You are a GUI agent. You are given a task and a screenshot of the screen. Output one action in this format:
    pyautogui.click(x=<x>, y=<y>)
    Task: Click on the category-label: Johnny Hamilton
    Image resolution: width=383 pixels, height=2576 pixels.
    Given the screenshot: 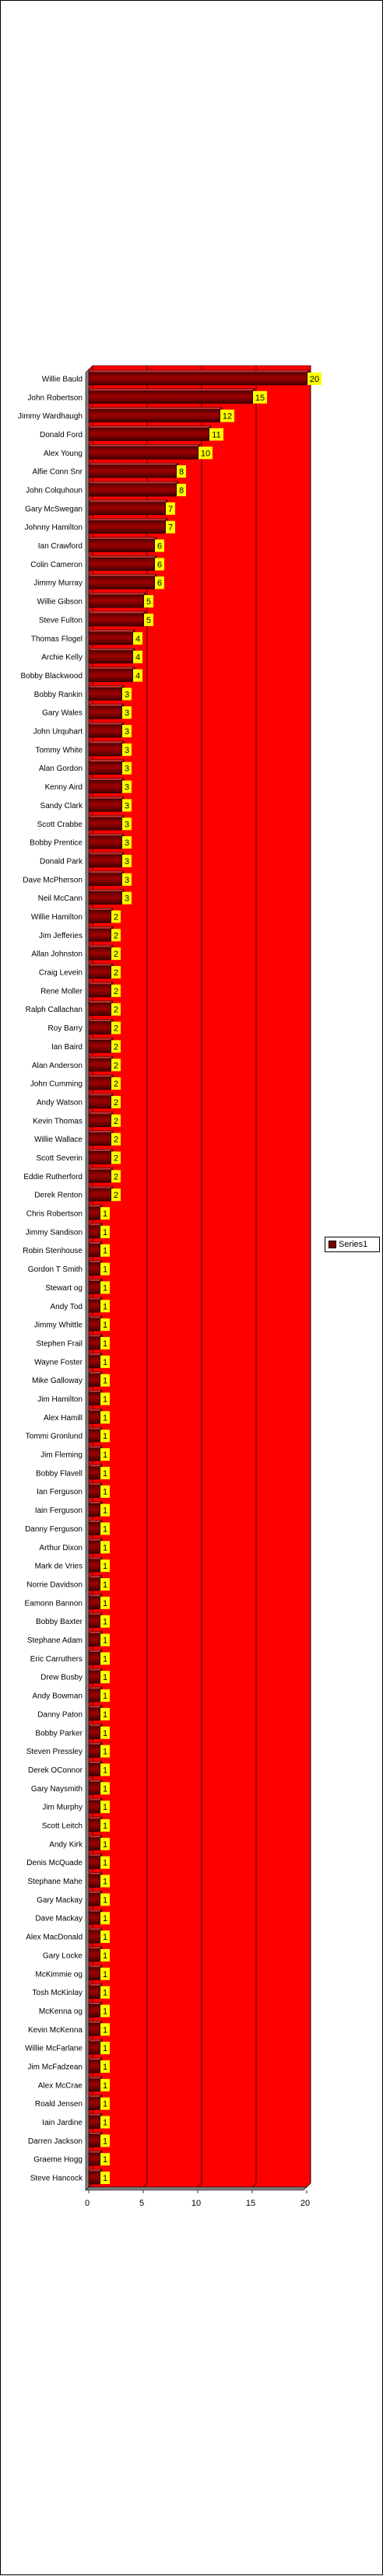 What is the action you would take?
    pyautogui.click(x=54, y=528)
    